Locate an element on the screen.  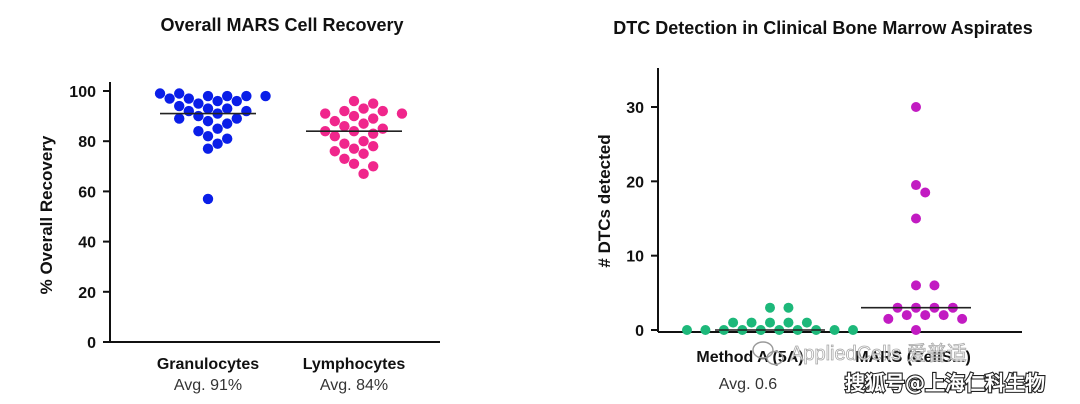
watermark-line-2: 搜狐号@上海仁科生物 is located at coordinates (945, 383).